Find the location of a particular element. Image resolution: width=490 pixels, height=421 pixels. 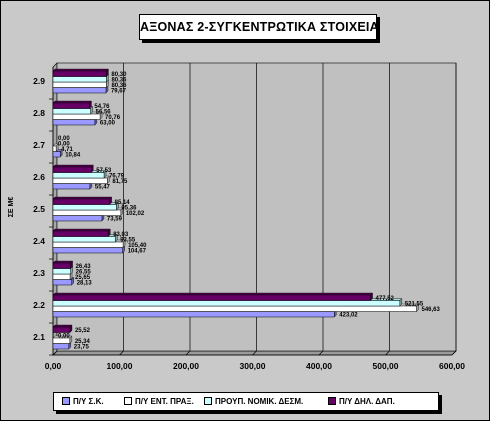

data-label: 70,76 is located at coordinates (113, 118).